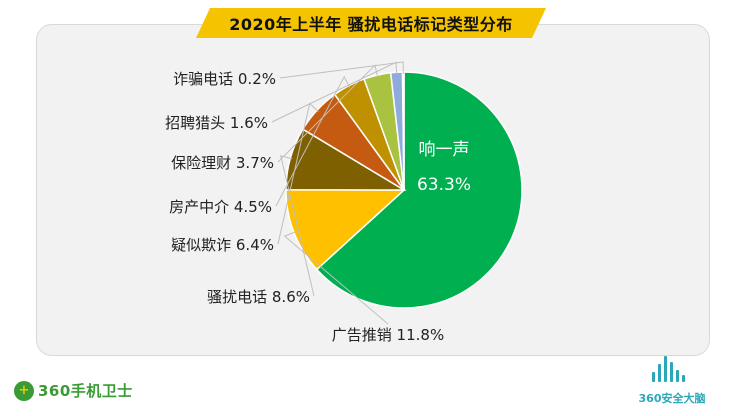  What do you see at coordinates (388, 335) in the screenshot?
I see `slice-label-1: 广告推销 11.8%` at bounding box center [388, 335].